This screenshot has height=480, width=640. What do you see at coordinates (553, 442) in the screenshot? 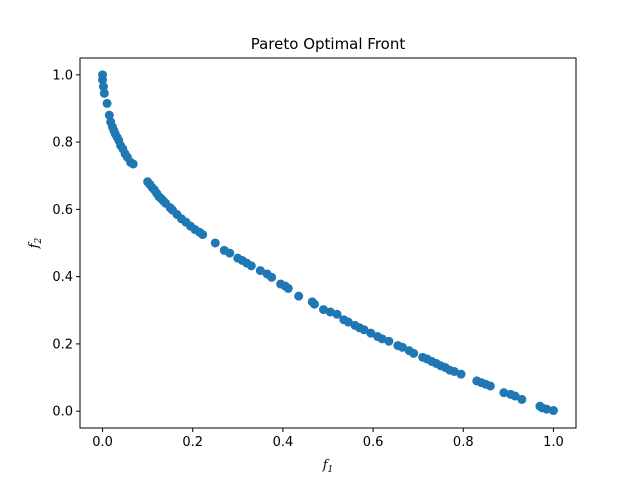
I see `x-tick-label: 1.0` at bounding box center [553, 442].